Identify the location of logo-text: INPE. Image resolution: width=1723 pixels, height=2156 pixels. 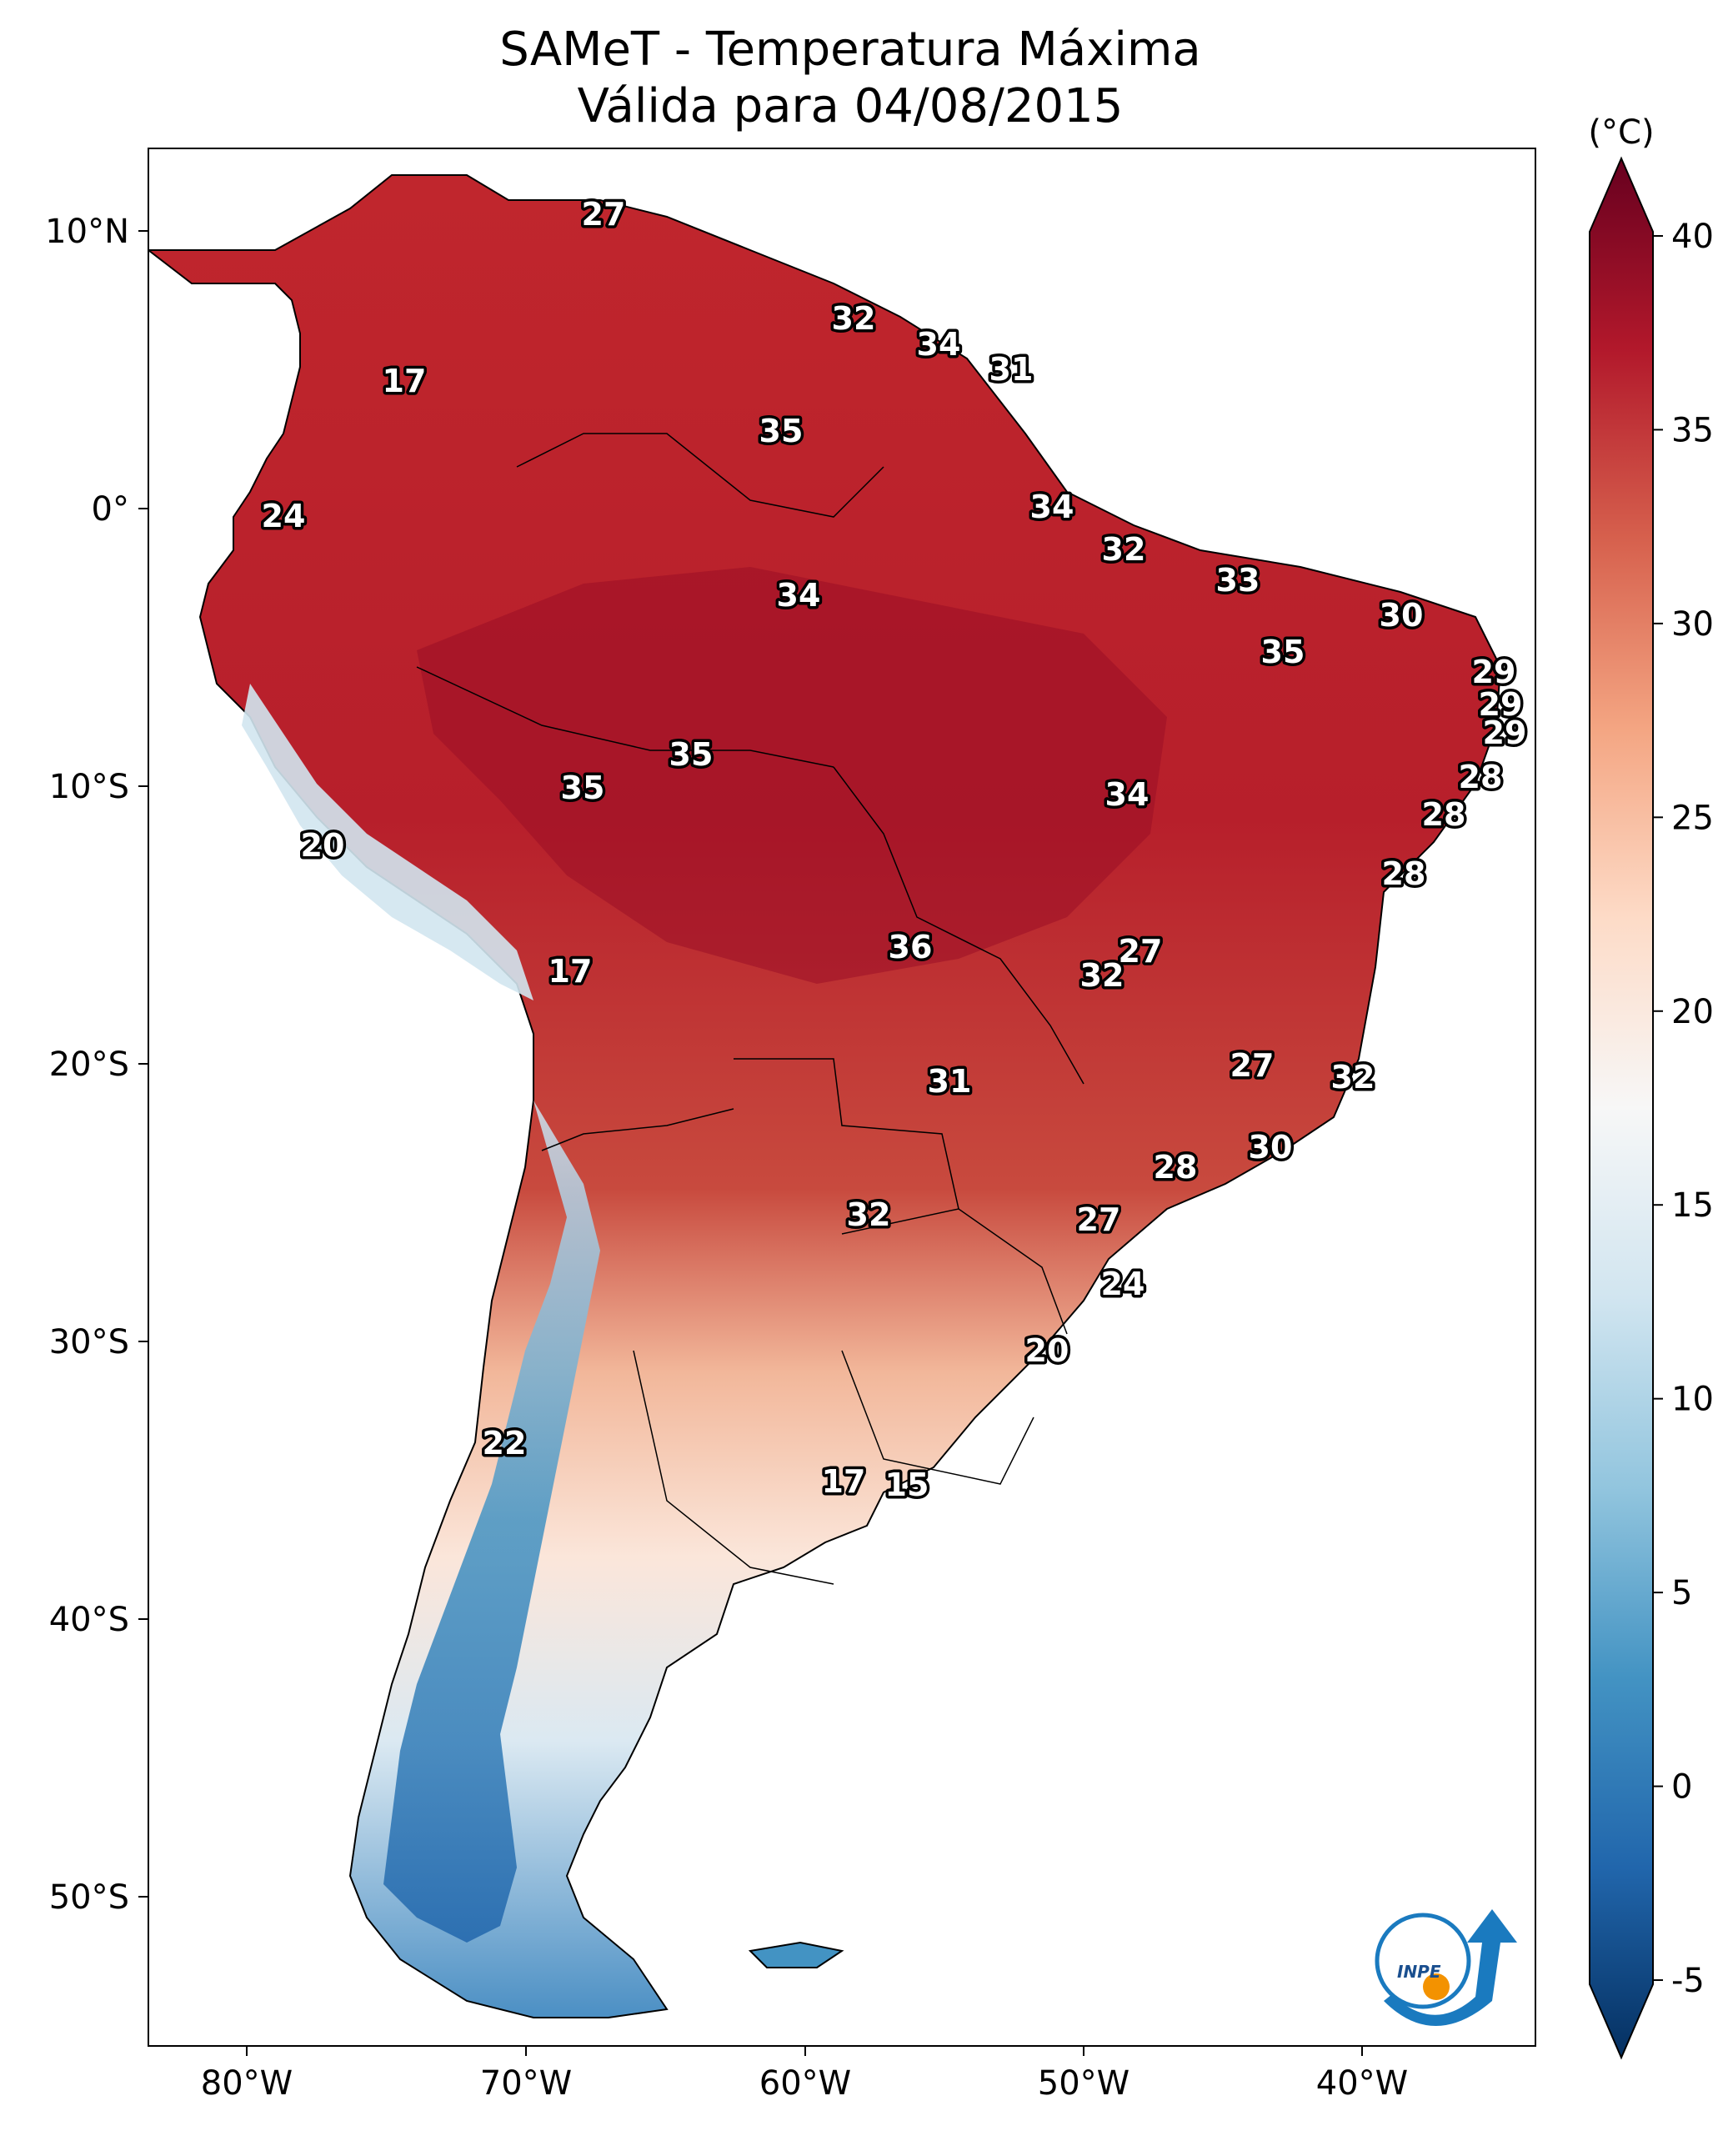
(1419, 1972).